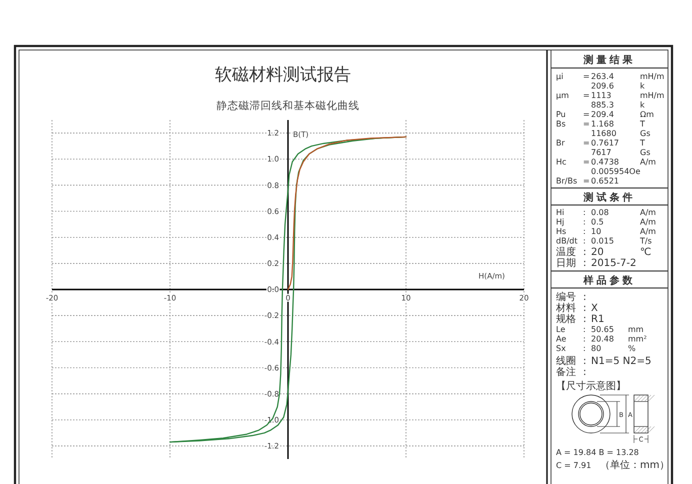 The height and width of the screenshot is (484, 692). Describe the element at coordinates (601, 339) in the screenshot. I see `text: Ae : 20.48 mm²` at that location.